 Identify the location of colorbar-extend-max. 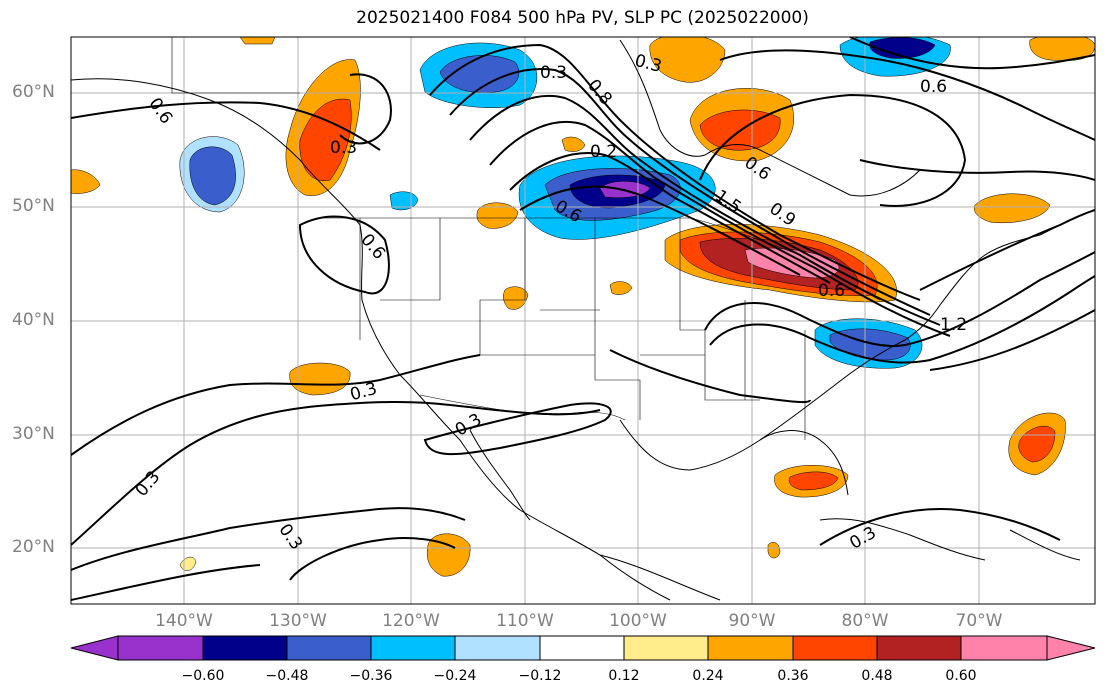
(1071, 648).